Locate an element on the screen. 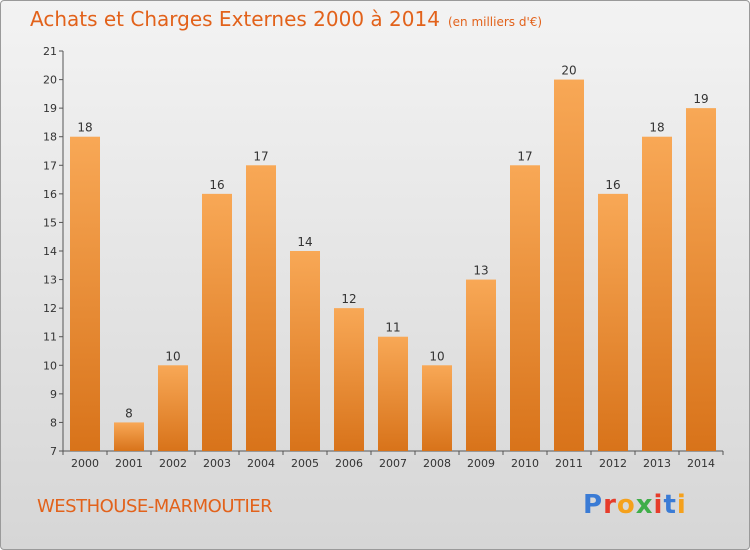  proxiti-logo: Proxiti is located at coordinates (635, 505).